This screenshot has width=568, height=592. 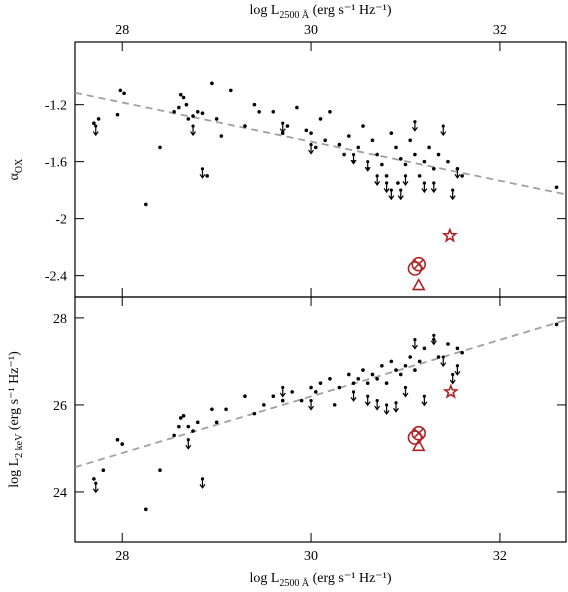 What do you see at coordinates (264, 578) in the screenshot?
I see `label-main: log L` at bounding box center [264, 578].